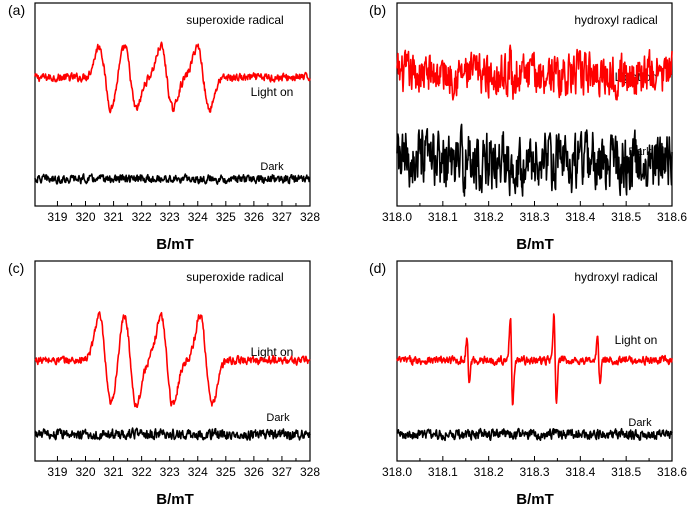 The width and height of the screenshot is (700, 508). I want to click on panel-label: (b), so click(377, 10).